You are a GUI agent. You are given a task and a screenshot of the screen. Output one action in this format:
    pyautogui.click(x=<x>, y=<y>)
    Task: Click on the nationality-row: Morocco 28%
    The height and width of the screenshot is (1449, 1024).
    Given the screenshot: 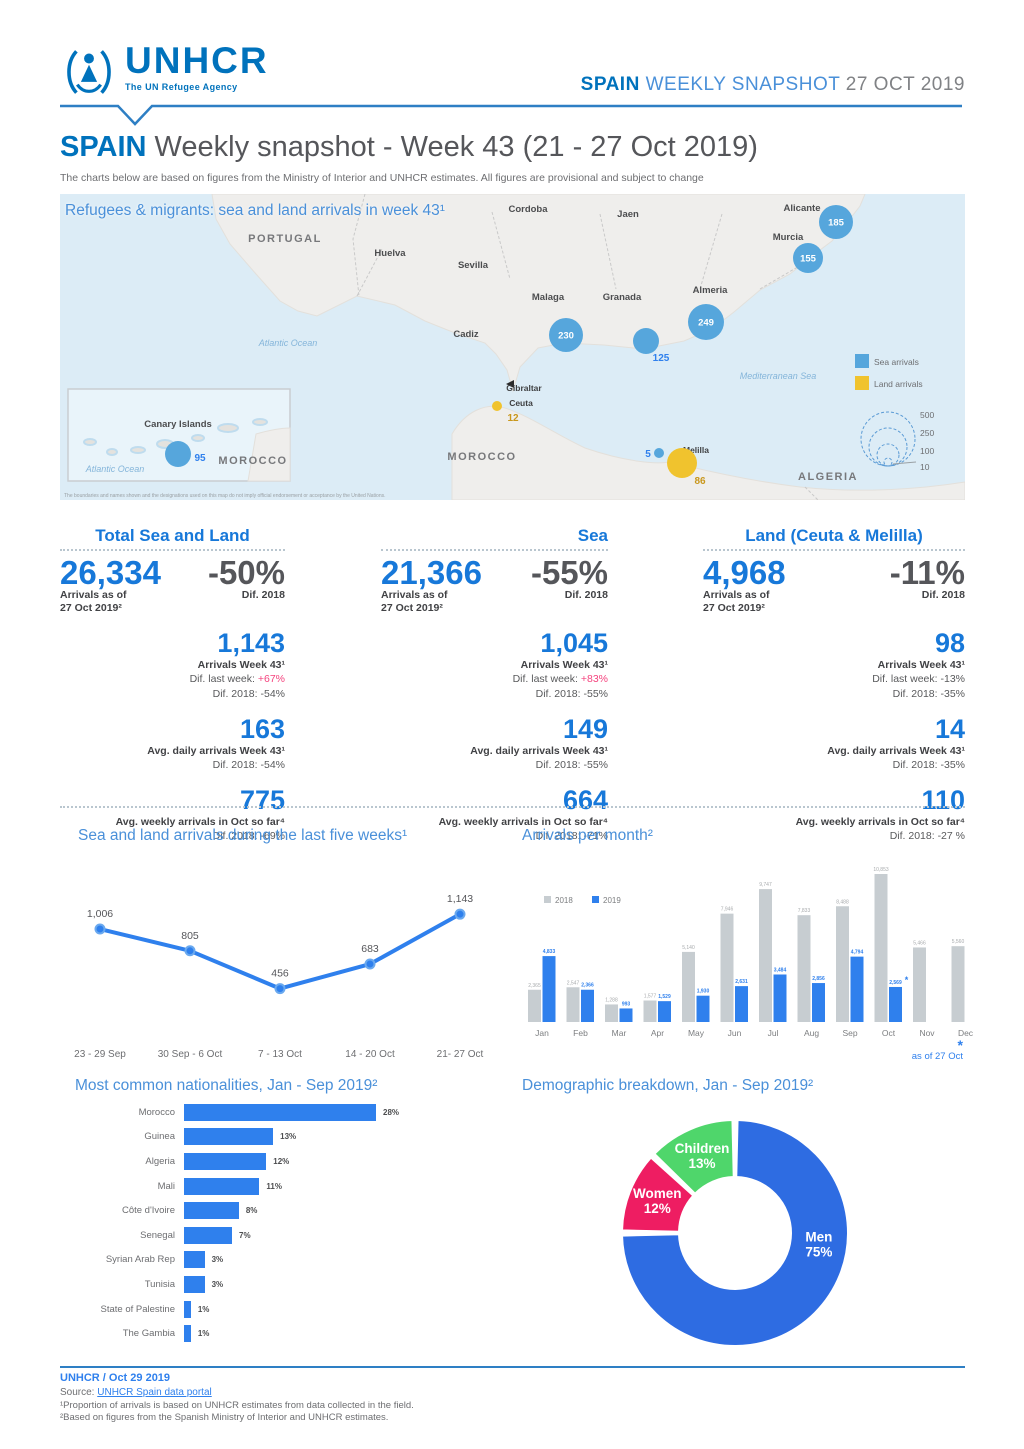 What is the action you would take?
    pyautogui.click(x=280, y=1112)
    